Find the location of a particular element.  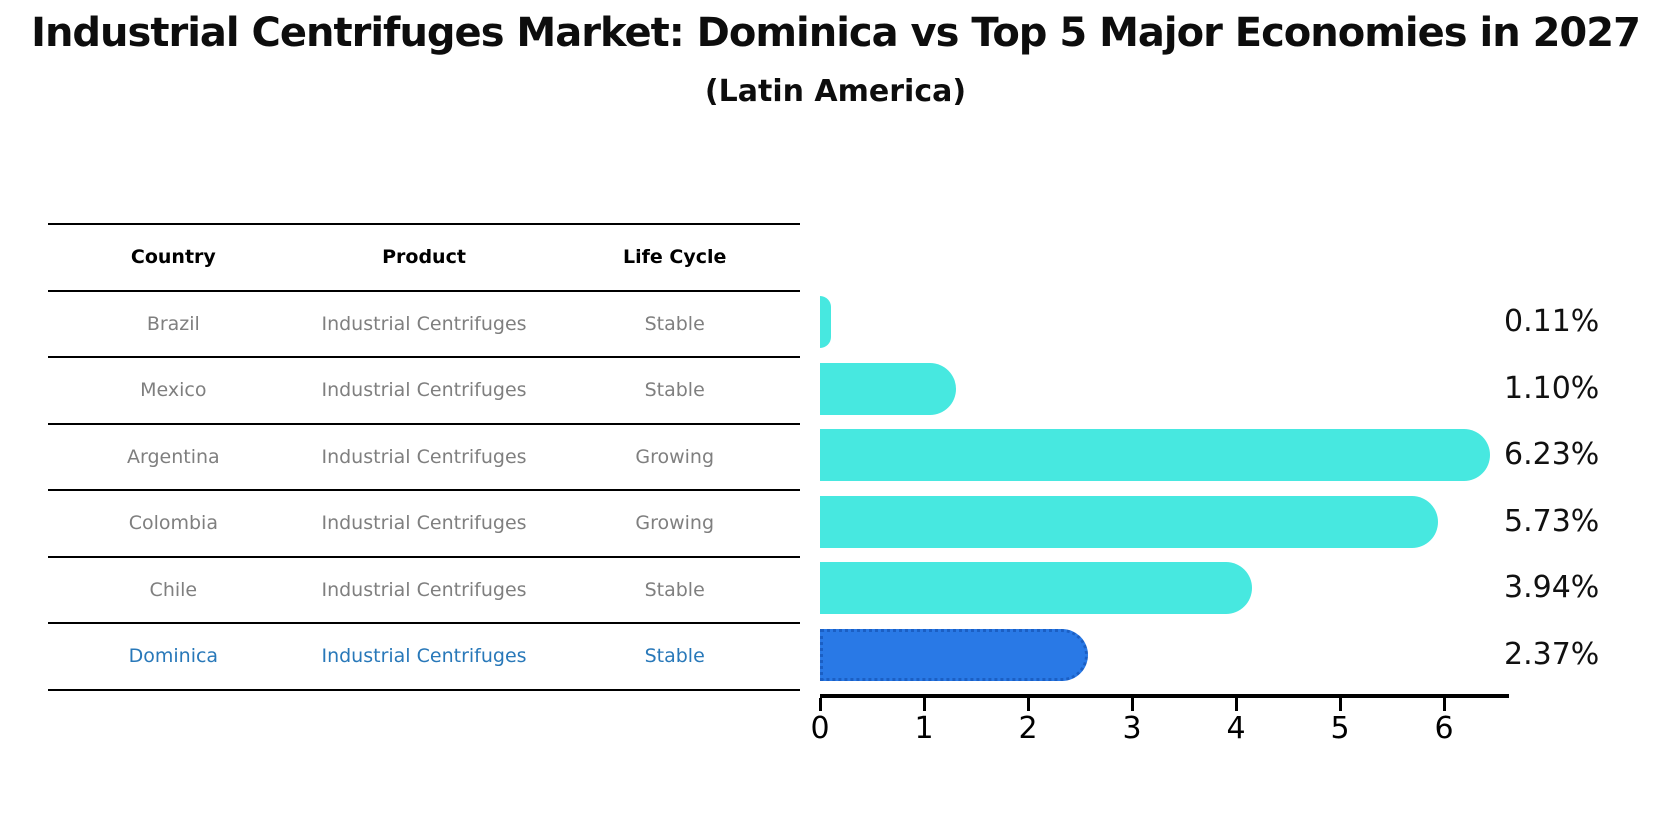

x-axis-tick-label: 2 is located at coordinates (1028, 728).